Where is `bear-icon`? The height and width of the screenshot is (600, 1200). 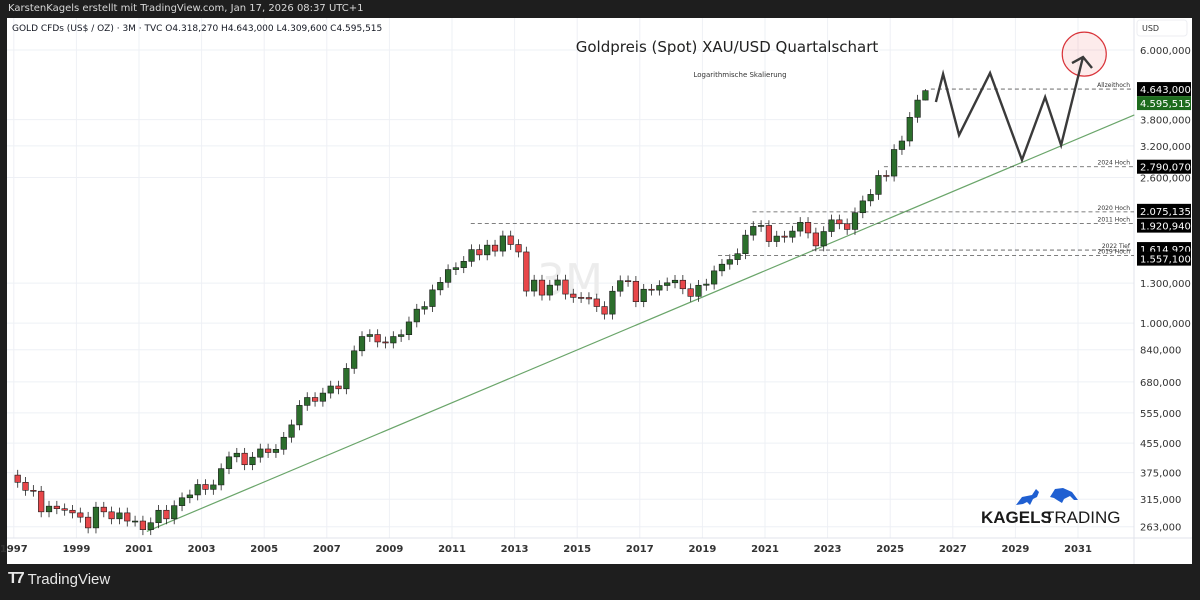 bear-icon is located at coordinates (1064, 495).